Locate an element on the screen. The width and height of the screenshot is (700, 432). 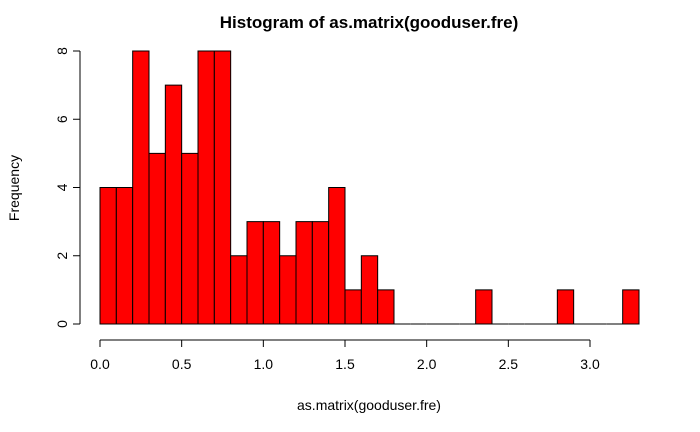
x-axis-label: as.matrix(gooduser.fre) is located at coordinates (369, 405).